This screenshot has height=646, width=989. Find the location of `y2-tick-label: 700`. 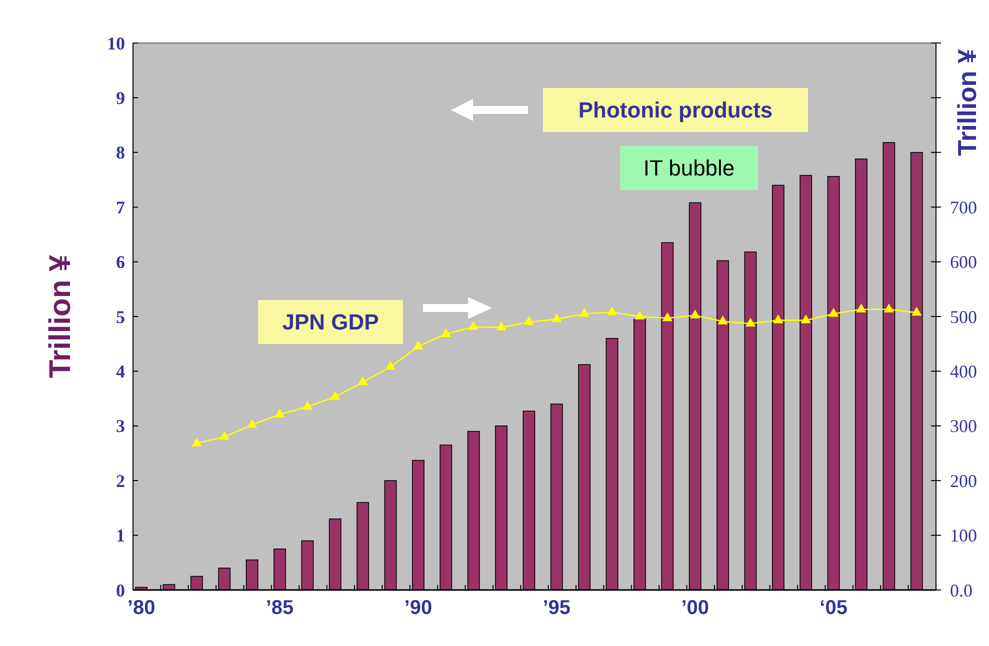

y2-tick-label: 700 is located at coordinates (963, 207).